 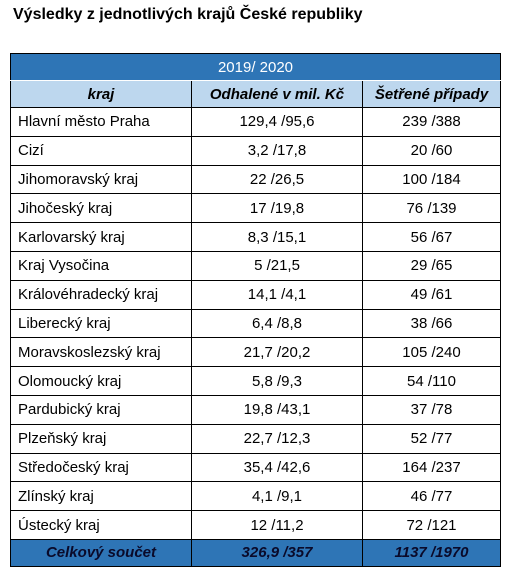 I want to click on header-detected: Odhalené v mil. Kč, so click(x=277, y=94).